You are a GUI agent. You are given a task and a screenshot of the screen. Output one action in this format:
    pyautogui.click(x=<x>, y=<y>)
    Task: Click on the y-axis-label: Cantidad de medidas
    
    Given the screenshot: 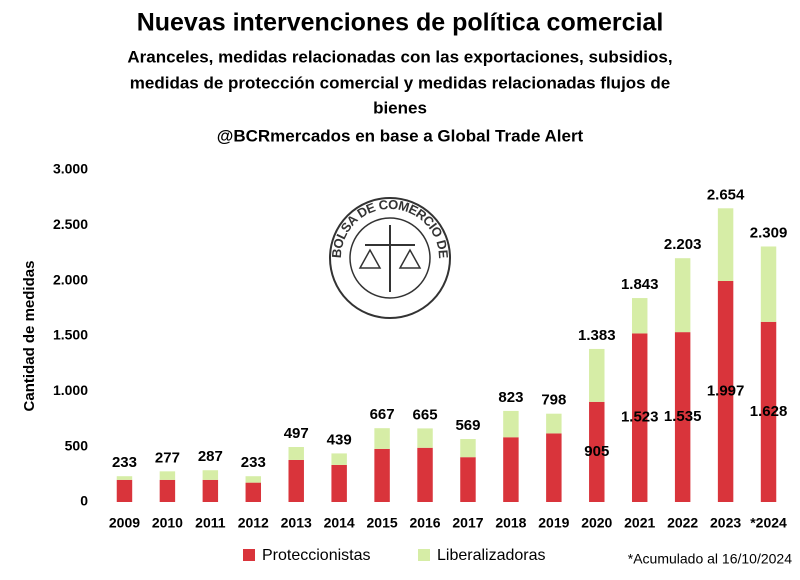 What is the action you would take?
    pyautogui.click(x=29, y=336)
    